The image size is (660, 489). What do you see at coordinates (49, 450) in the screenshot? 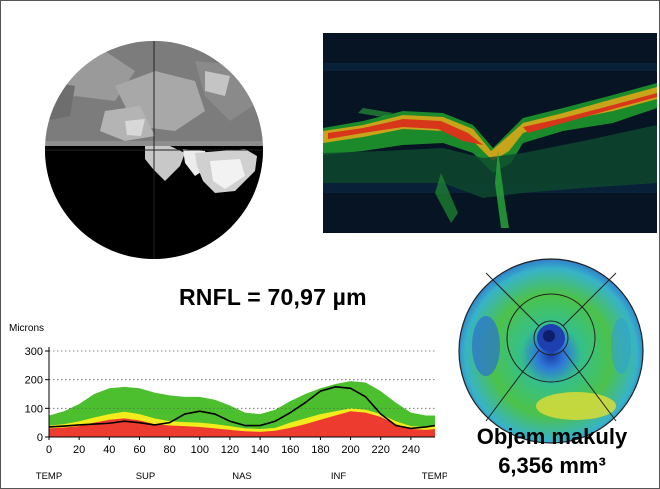
I see `x-tick-label: 0` at bounding box center [49, 450].